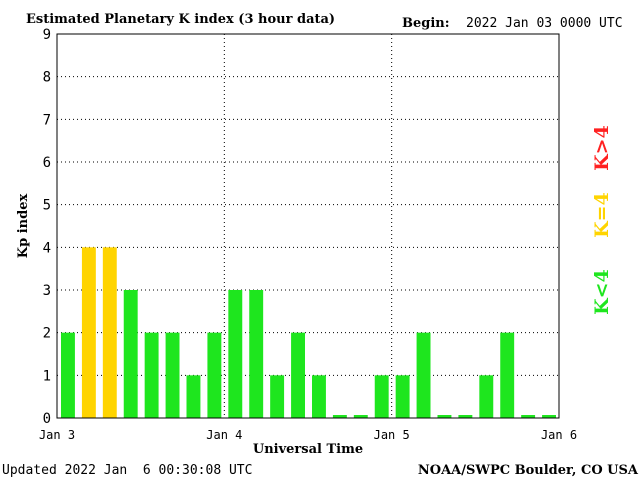 The image size is (640, 480). I want to click on x-tick-label: Jan 3, so click(57, 435).